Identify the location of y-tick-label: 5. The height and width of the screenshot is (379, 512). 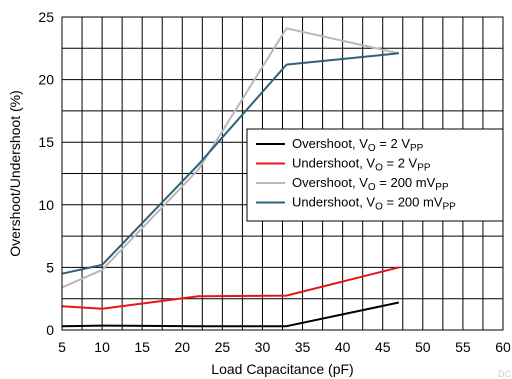
(50, 267).